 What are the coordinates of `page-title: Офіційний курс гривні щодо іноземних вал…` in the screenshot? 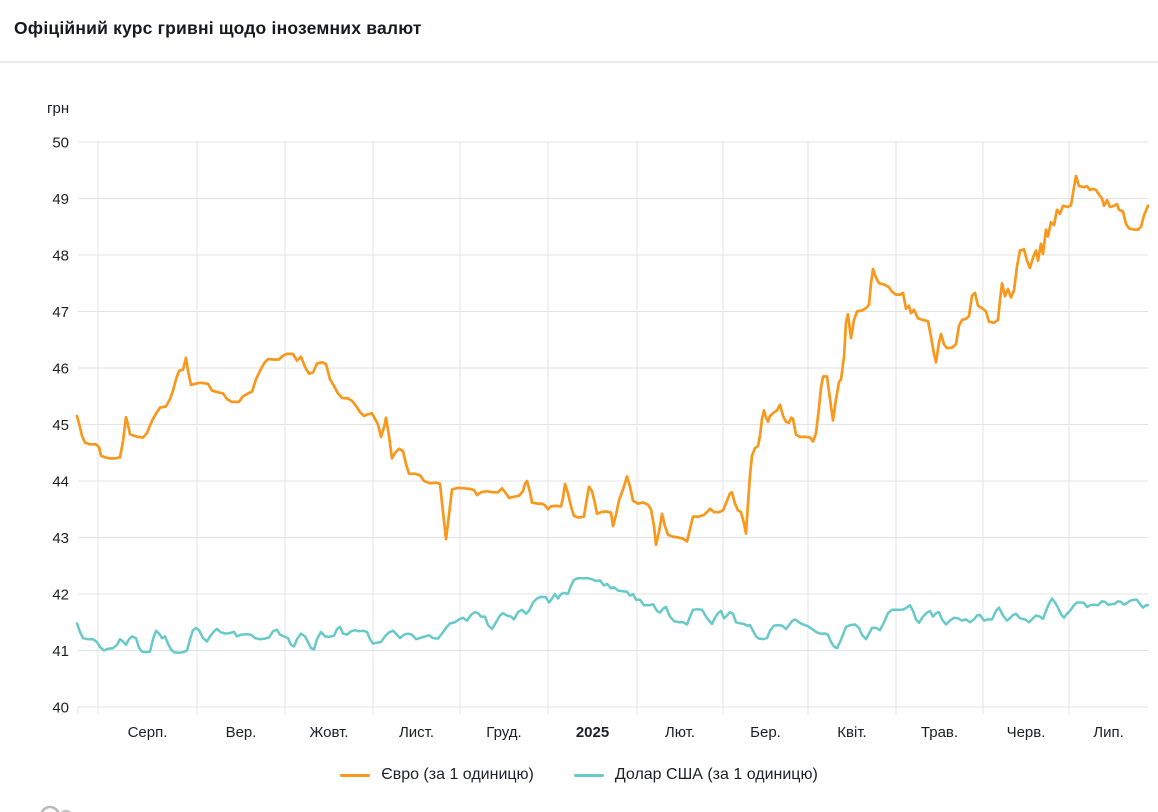 It's located at (218, 28).